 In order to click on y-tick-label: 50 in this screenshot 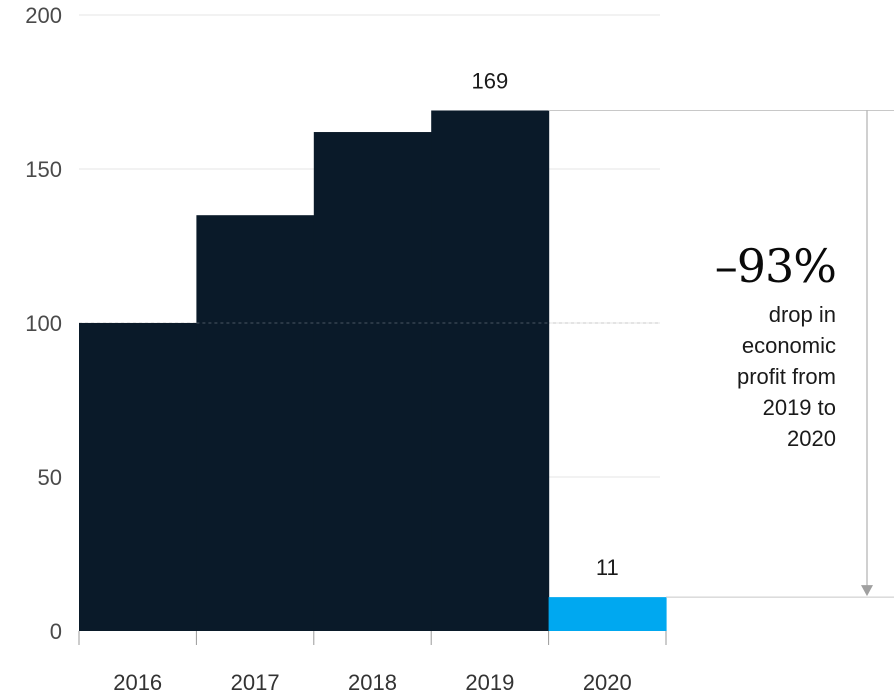, I will do `click(50, 477)`.